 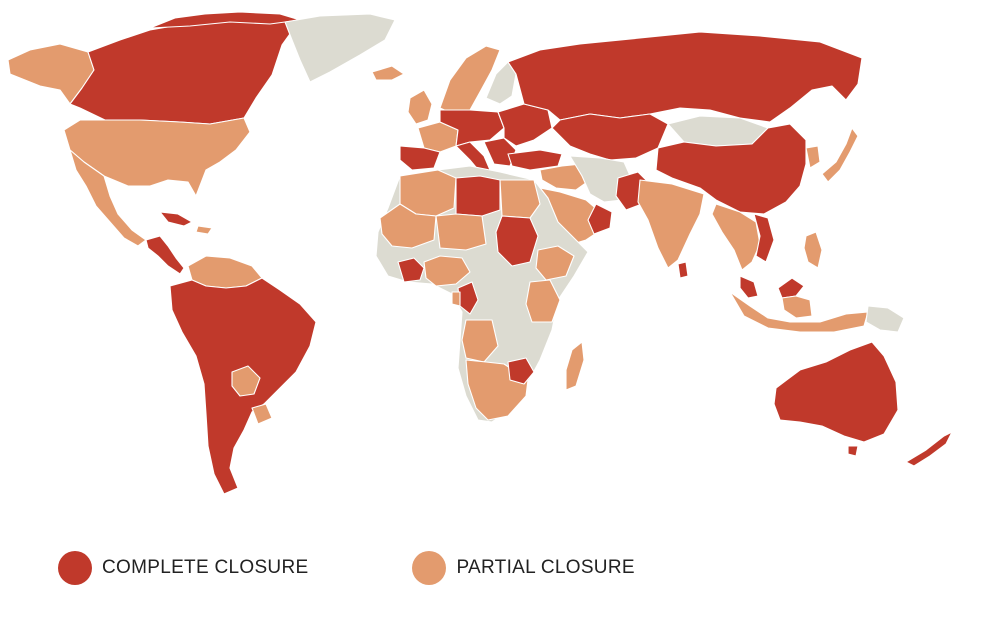 What do you see at coordinates (731, 169) in the screenshot?
I see `china` at bounding box center [731, 169].